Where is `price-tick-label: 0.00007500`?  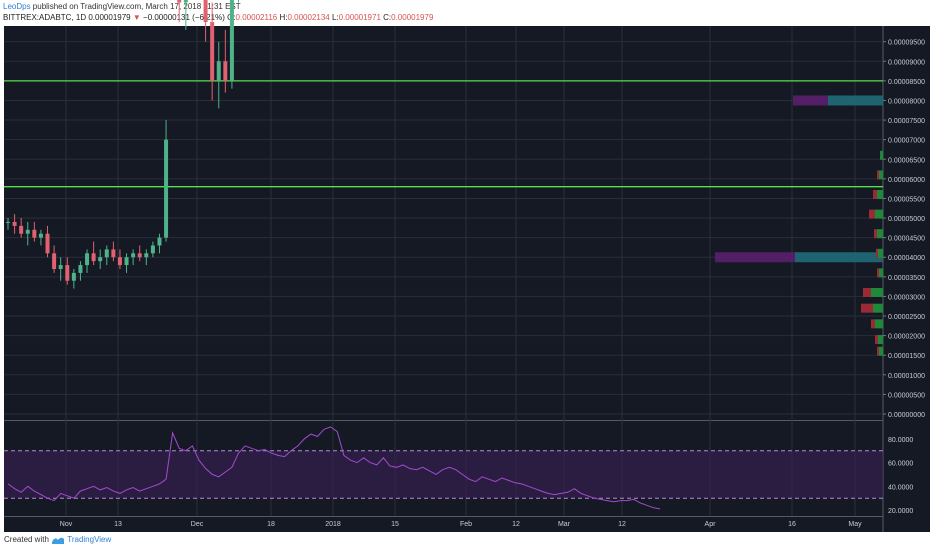 price-tick-label: 0.00007500 is located at coordinates (906, 121).